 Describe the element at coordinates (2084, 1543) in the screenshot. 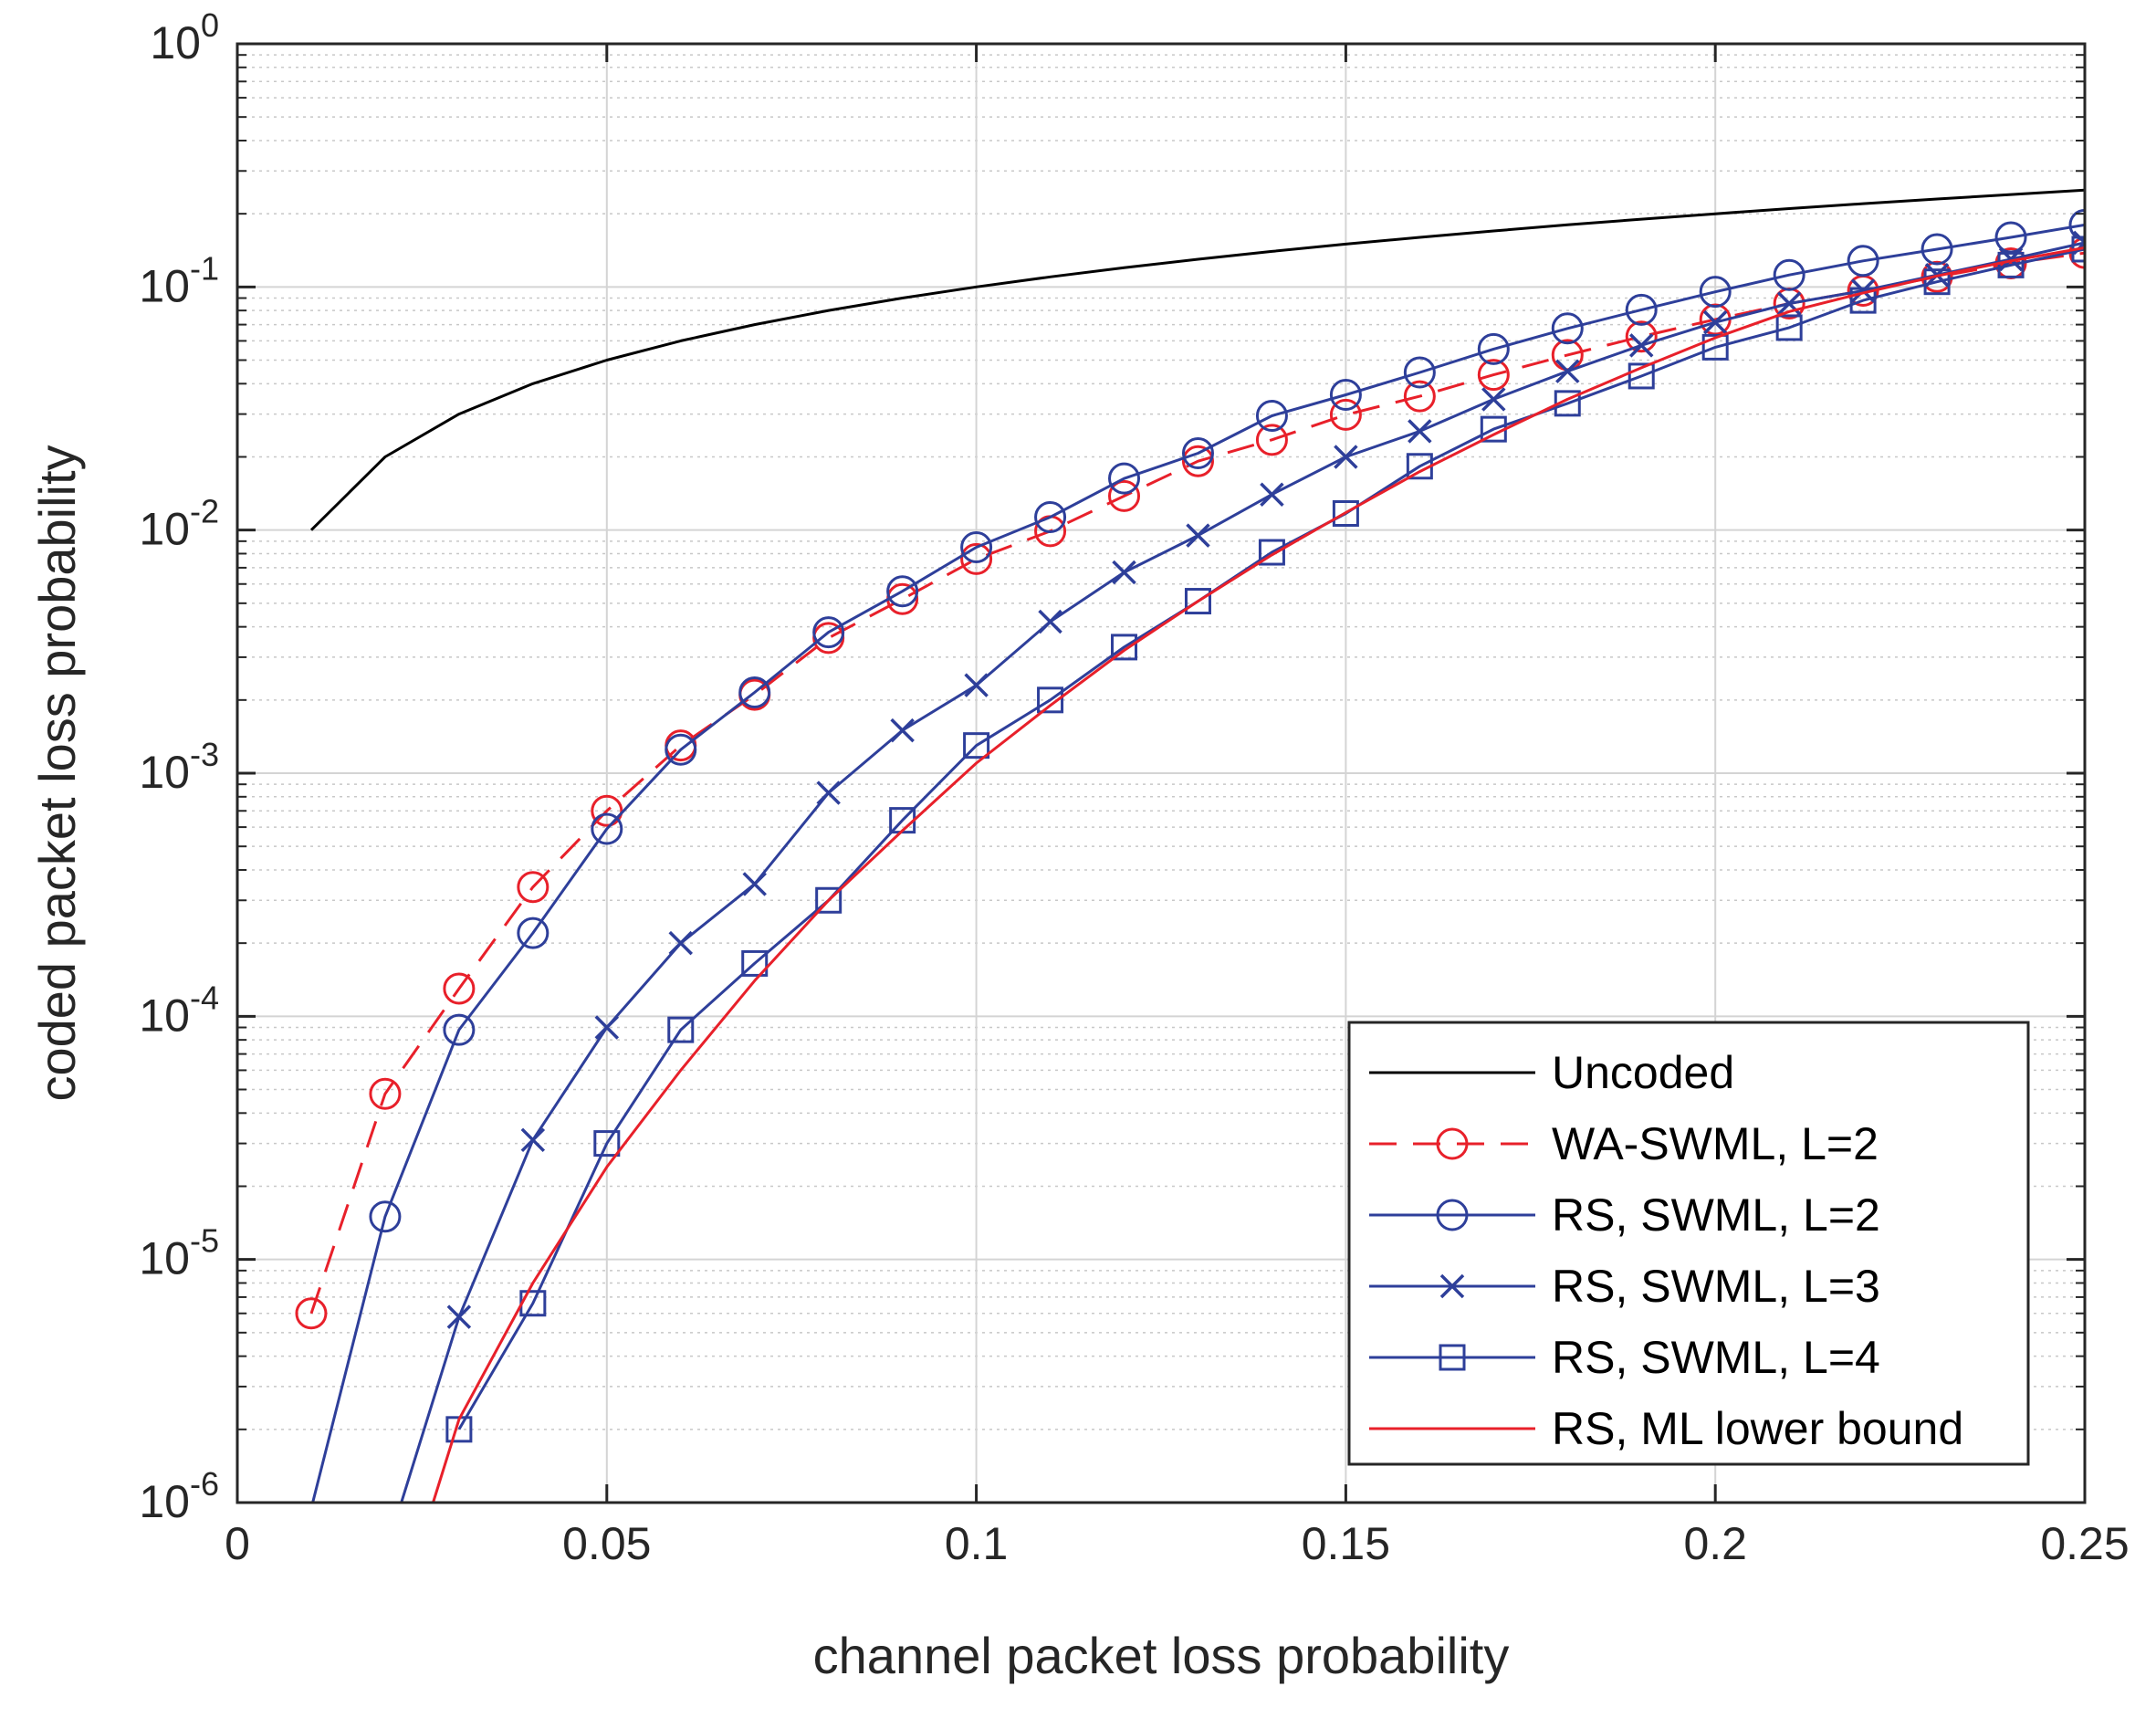

I see `x-tick-label: 0.25` at that location.